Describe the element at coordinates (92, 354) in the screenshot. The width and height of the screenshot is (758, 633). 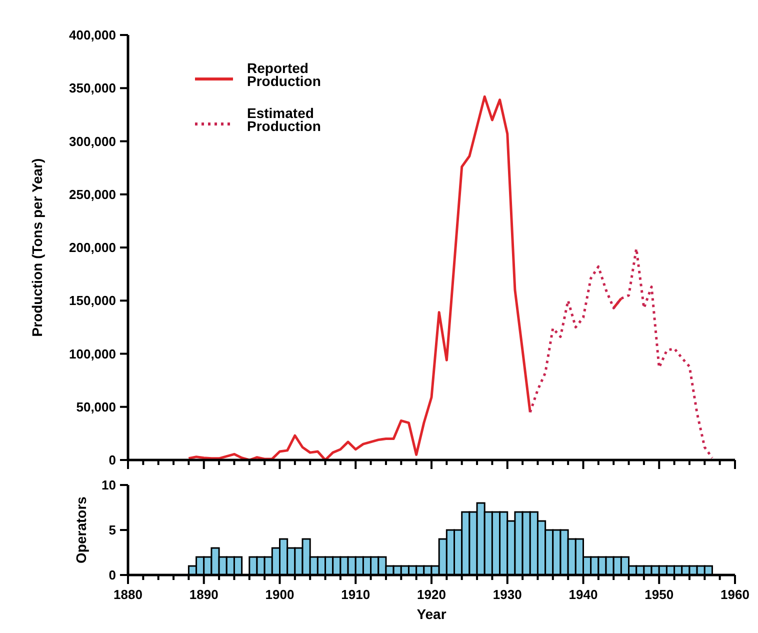
I see `y-tick-label: 100,000` at that location.